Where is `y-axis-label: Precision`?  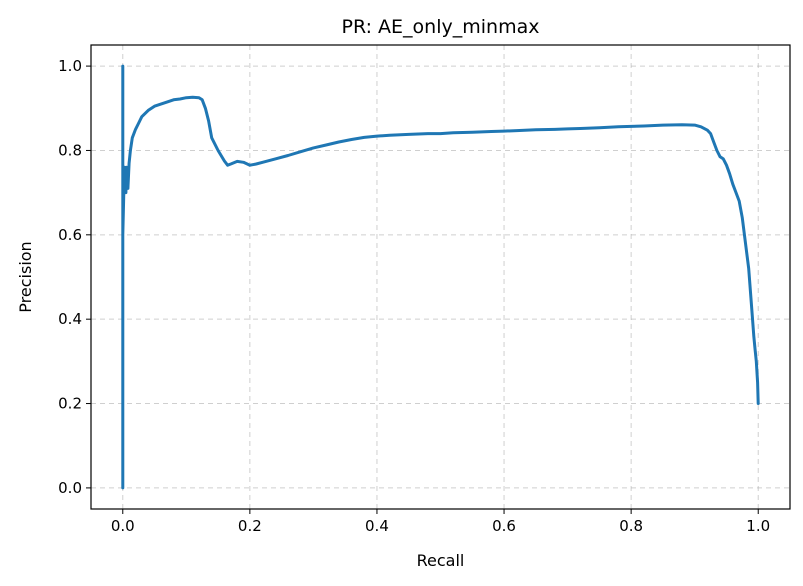
y-axis-label: Precision is located at coordinates (25, 276).